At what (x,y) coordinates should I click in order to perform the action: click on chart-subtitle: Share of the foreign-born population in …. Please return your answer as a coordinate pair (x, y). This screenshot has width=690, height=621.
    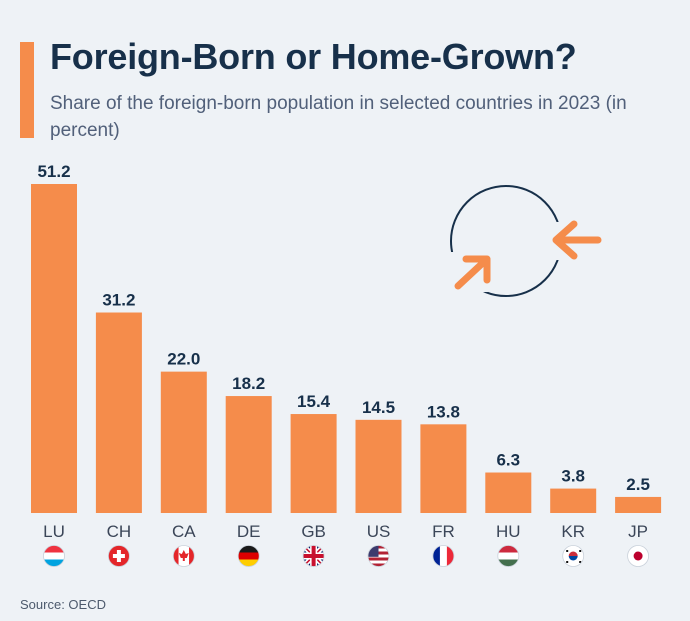
    Looking at the image, I should click on (338, 117).